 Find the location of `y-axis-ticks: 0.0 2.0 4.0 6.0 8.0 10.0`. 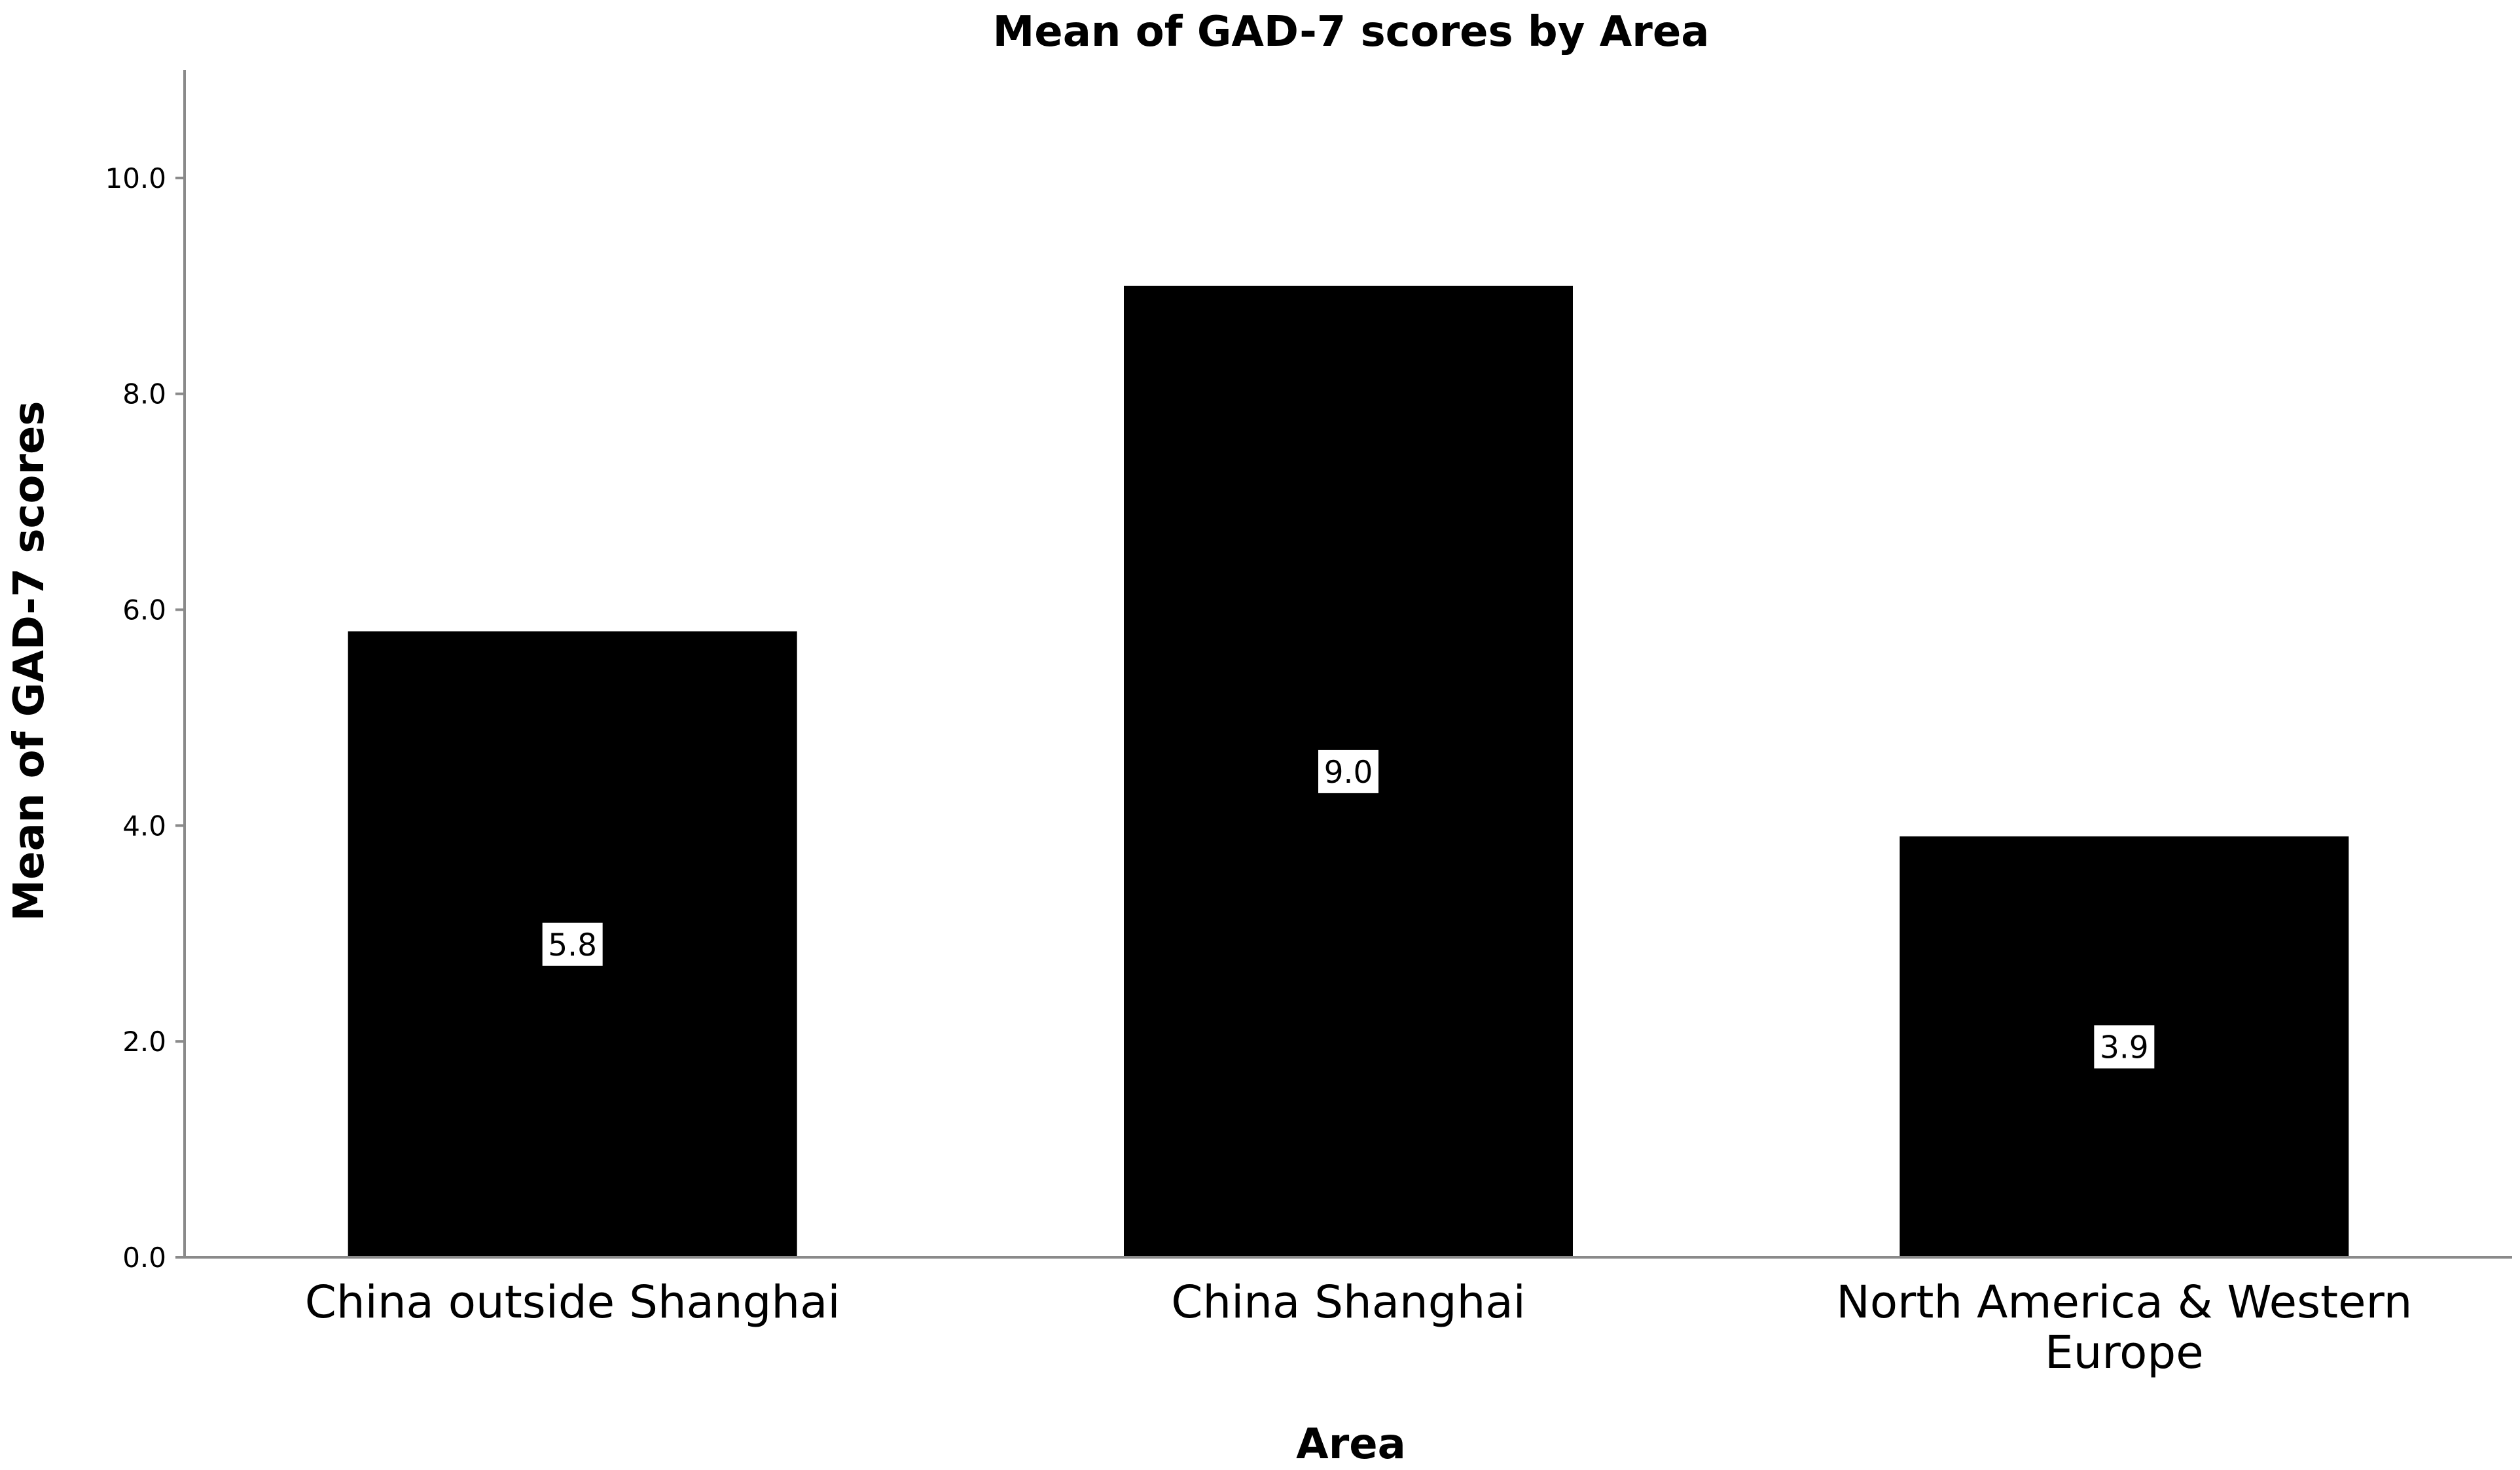

y-axis-ticks: 0.0 2.0 4.0 6.0 8.0 10.0 is located at coordinates (145, 718).